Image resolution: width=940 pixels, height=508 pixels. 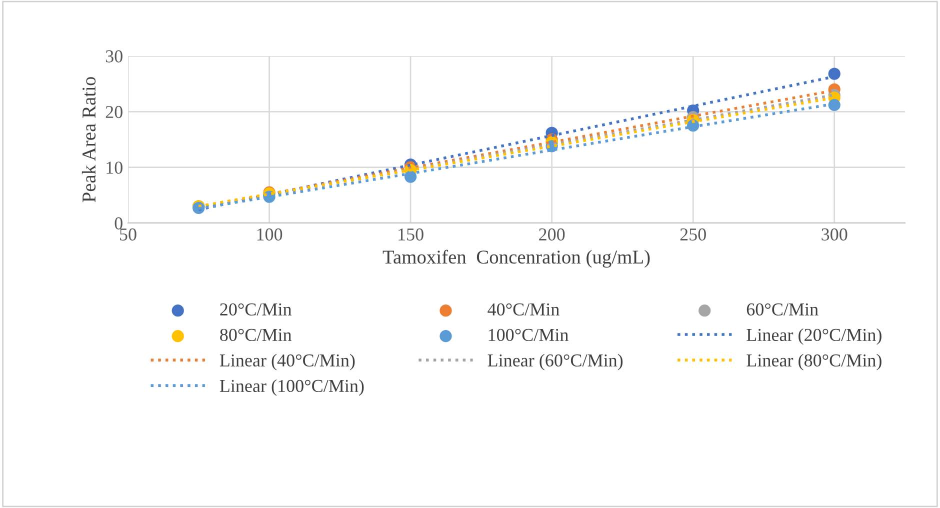 I want to click on legend-label: 100°C/Min, so click(x=528, y=335).